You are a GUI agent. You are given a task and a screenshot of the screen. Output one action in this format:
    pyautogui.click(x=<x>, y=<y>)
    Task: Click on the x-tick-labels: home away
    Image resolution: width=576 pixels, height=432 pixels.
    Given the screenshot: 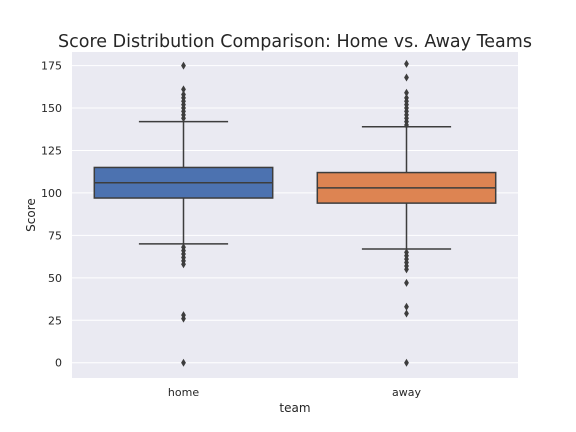 What is the action you would take?
    pyautogui.click(x=295, y=392)
    